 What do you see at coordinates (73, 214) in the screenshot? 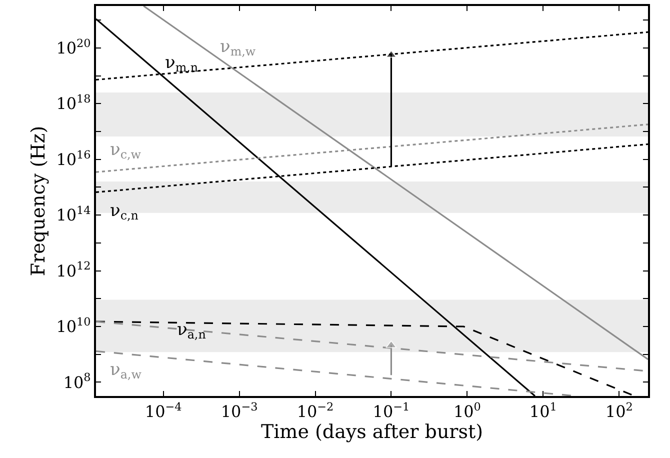
I see `y-tick-label: 10$^{14}$` at bounding box center [73, 214].